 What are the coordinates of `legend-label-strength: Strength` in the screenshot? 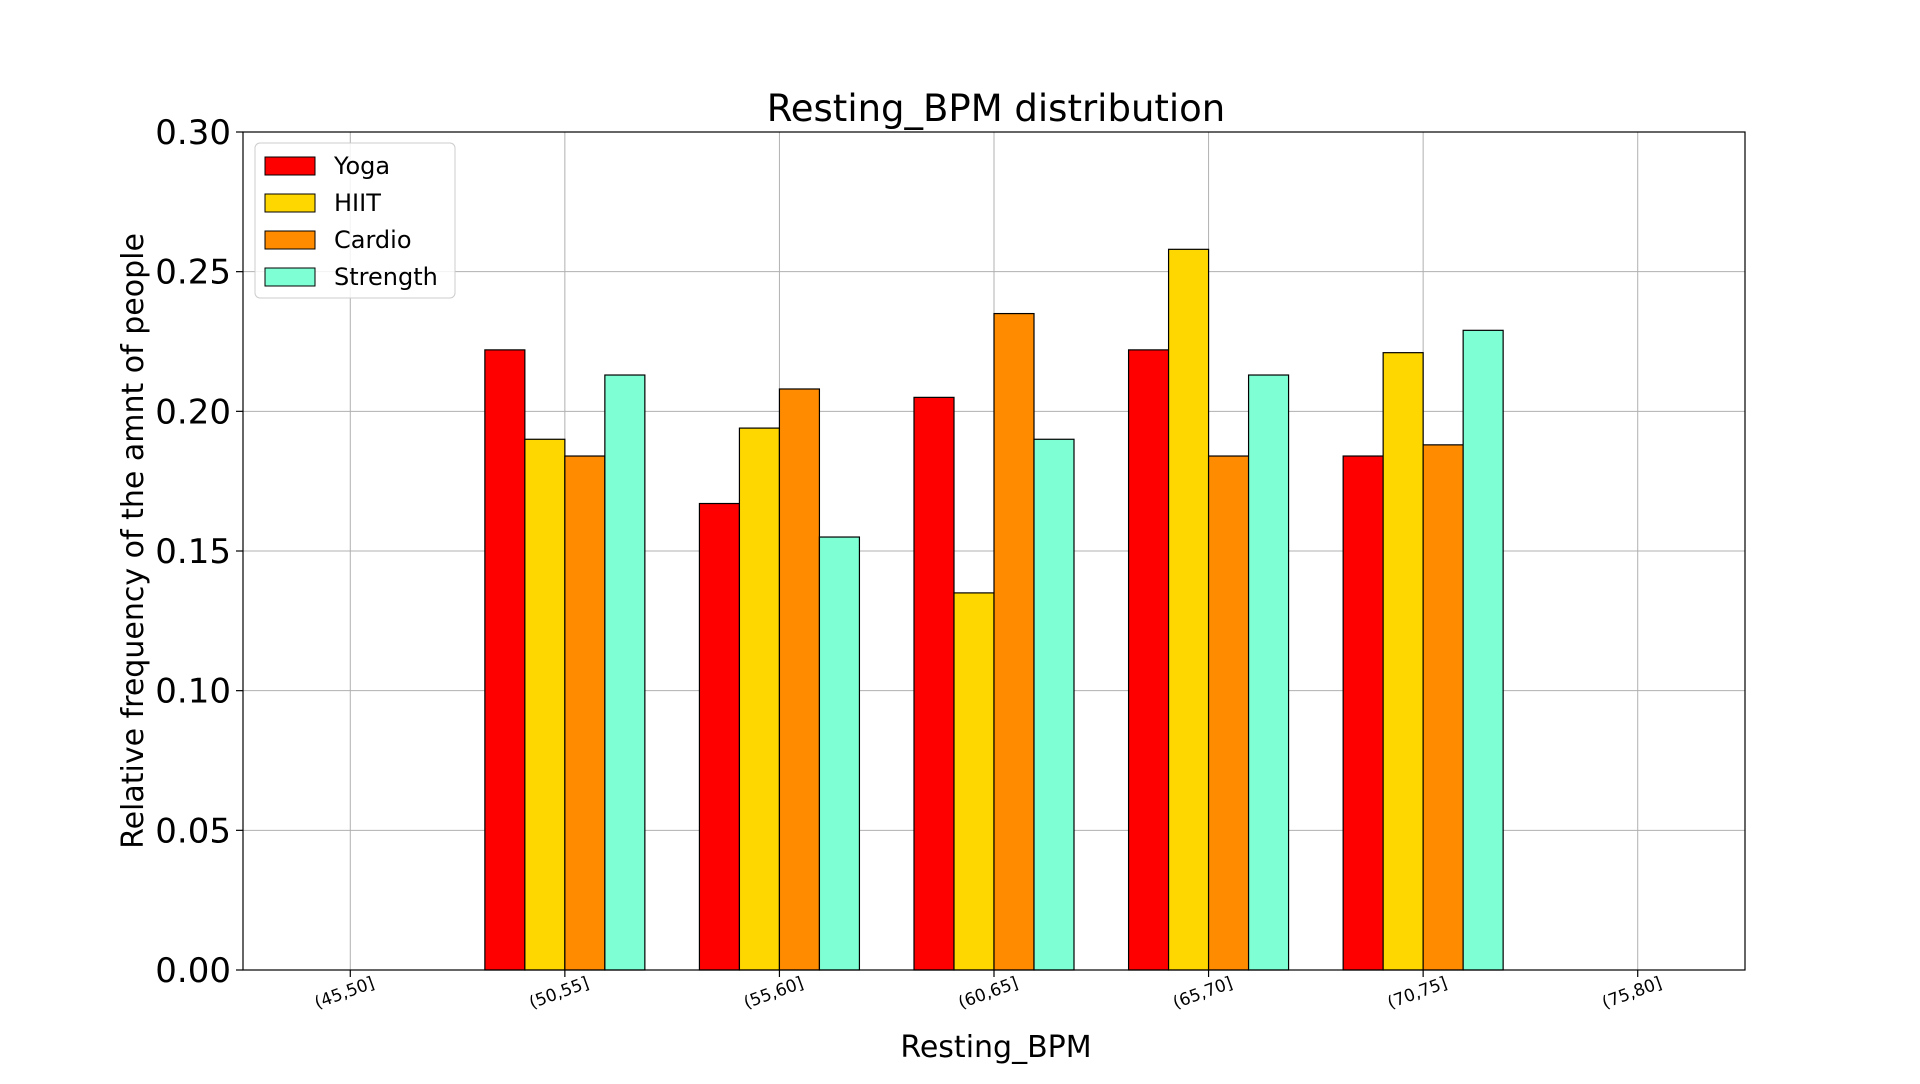 It's located at (386, 277).